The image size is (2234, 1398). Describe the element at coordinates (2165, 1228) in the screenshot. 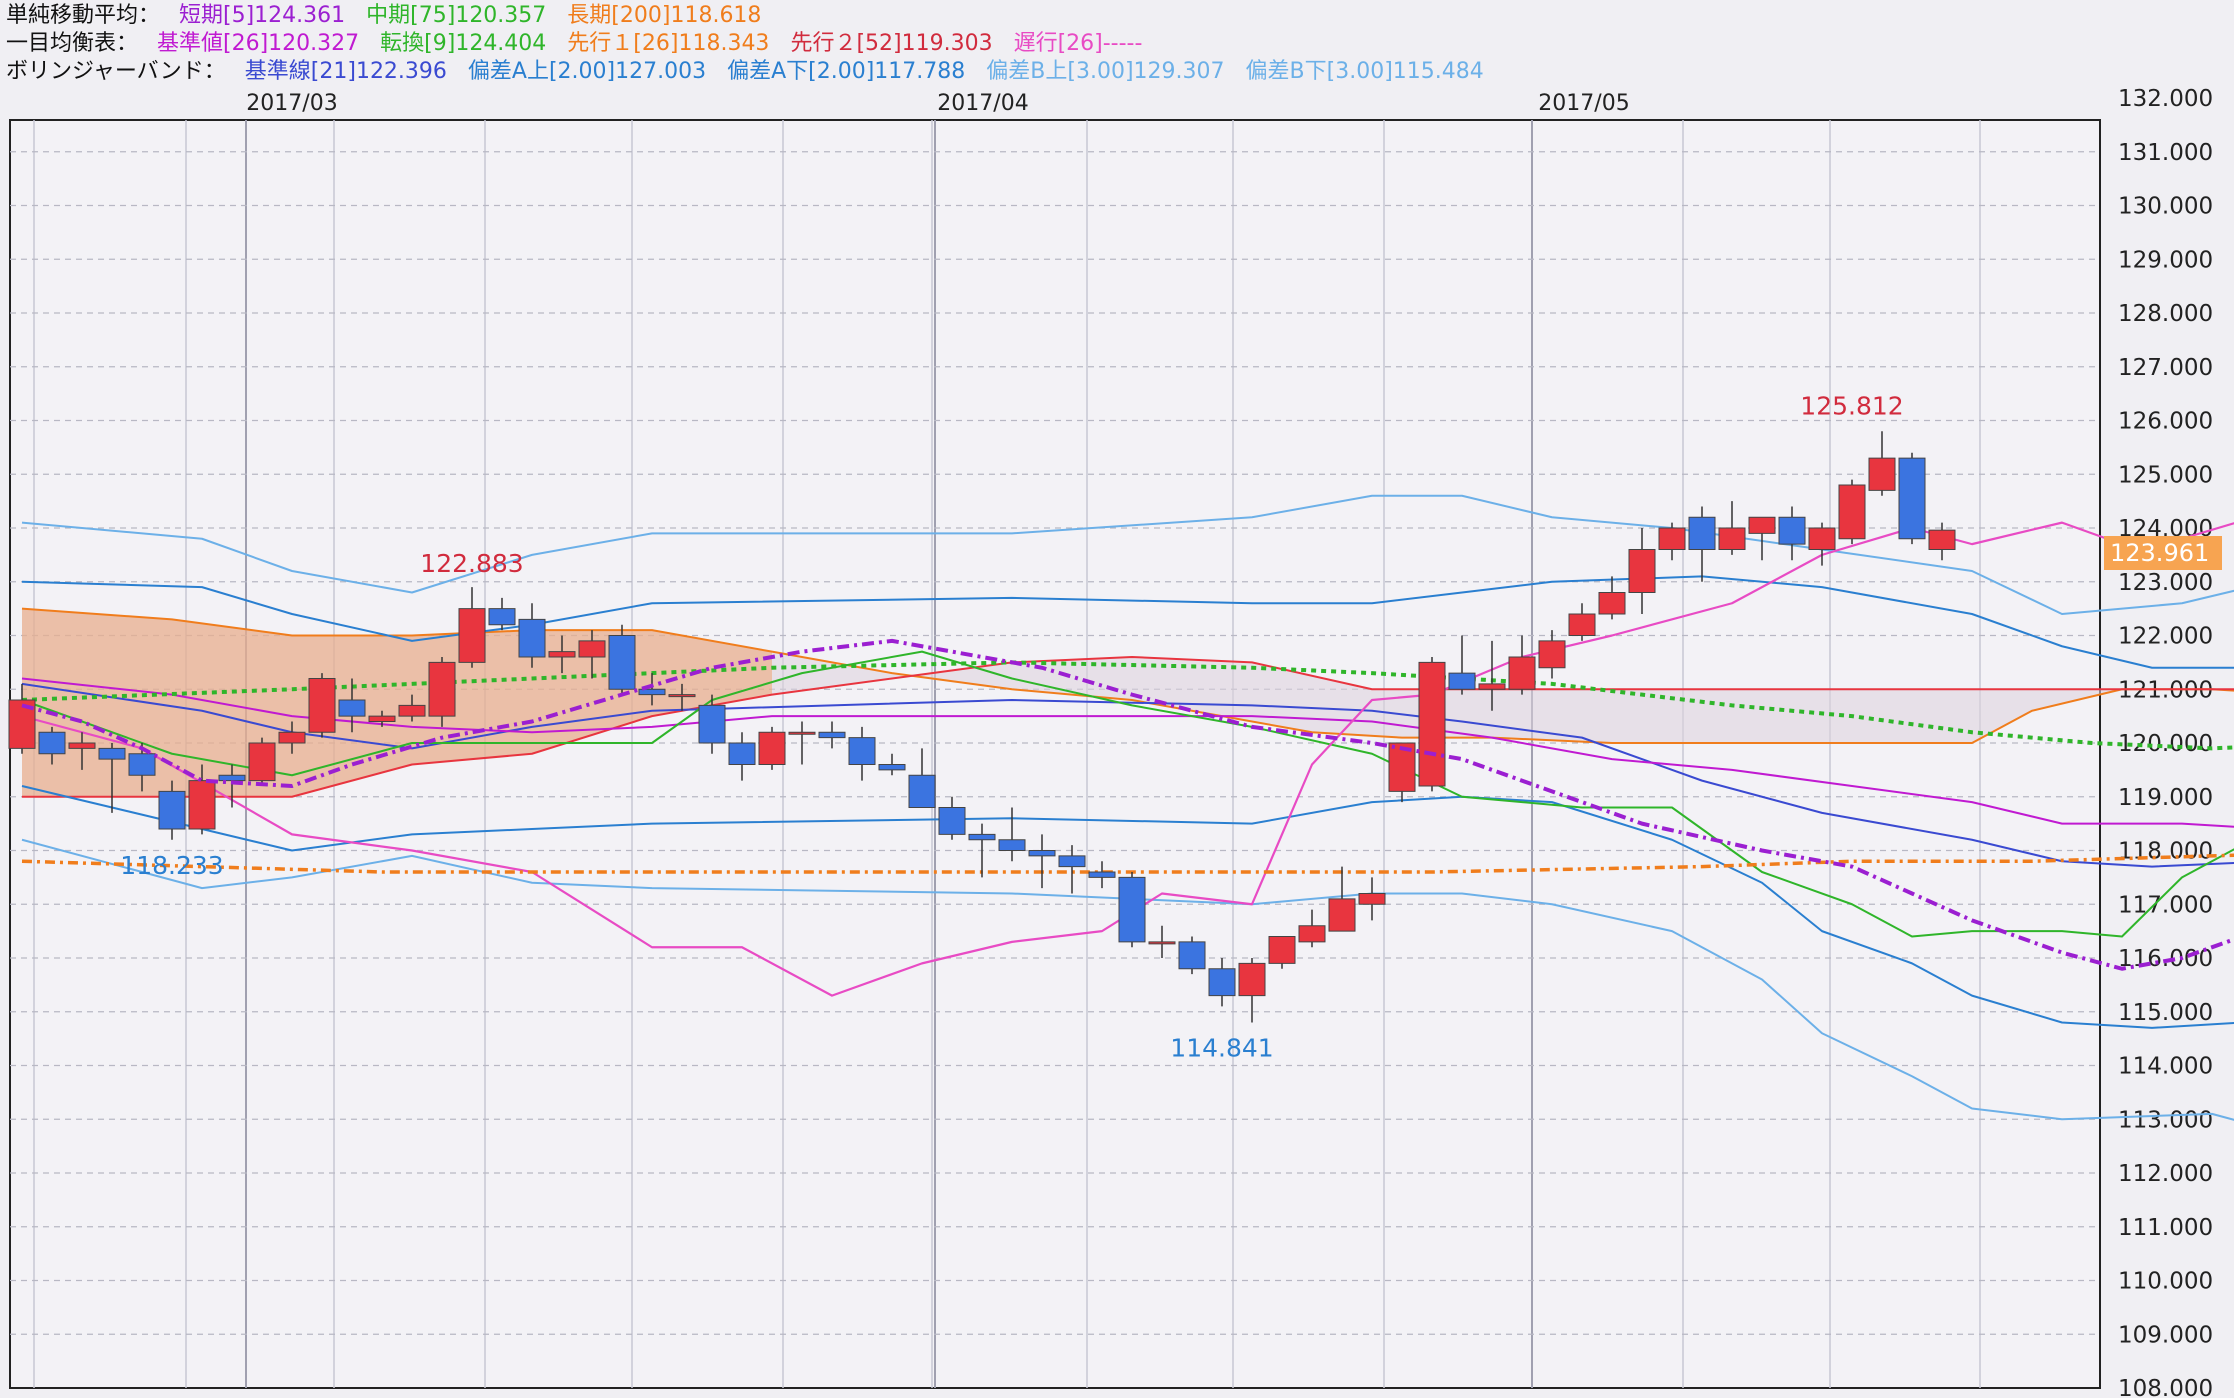

I see `y-tick-label: 111.000` at that location.